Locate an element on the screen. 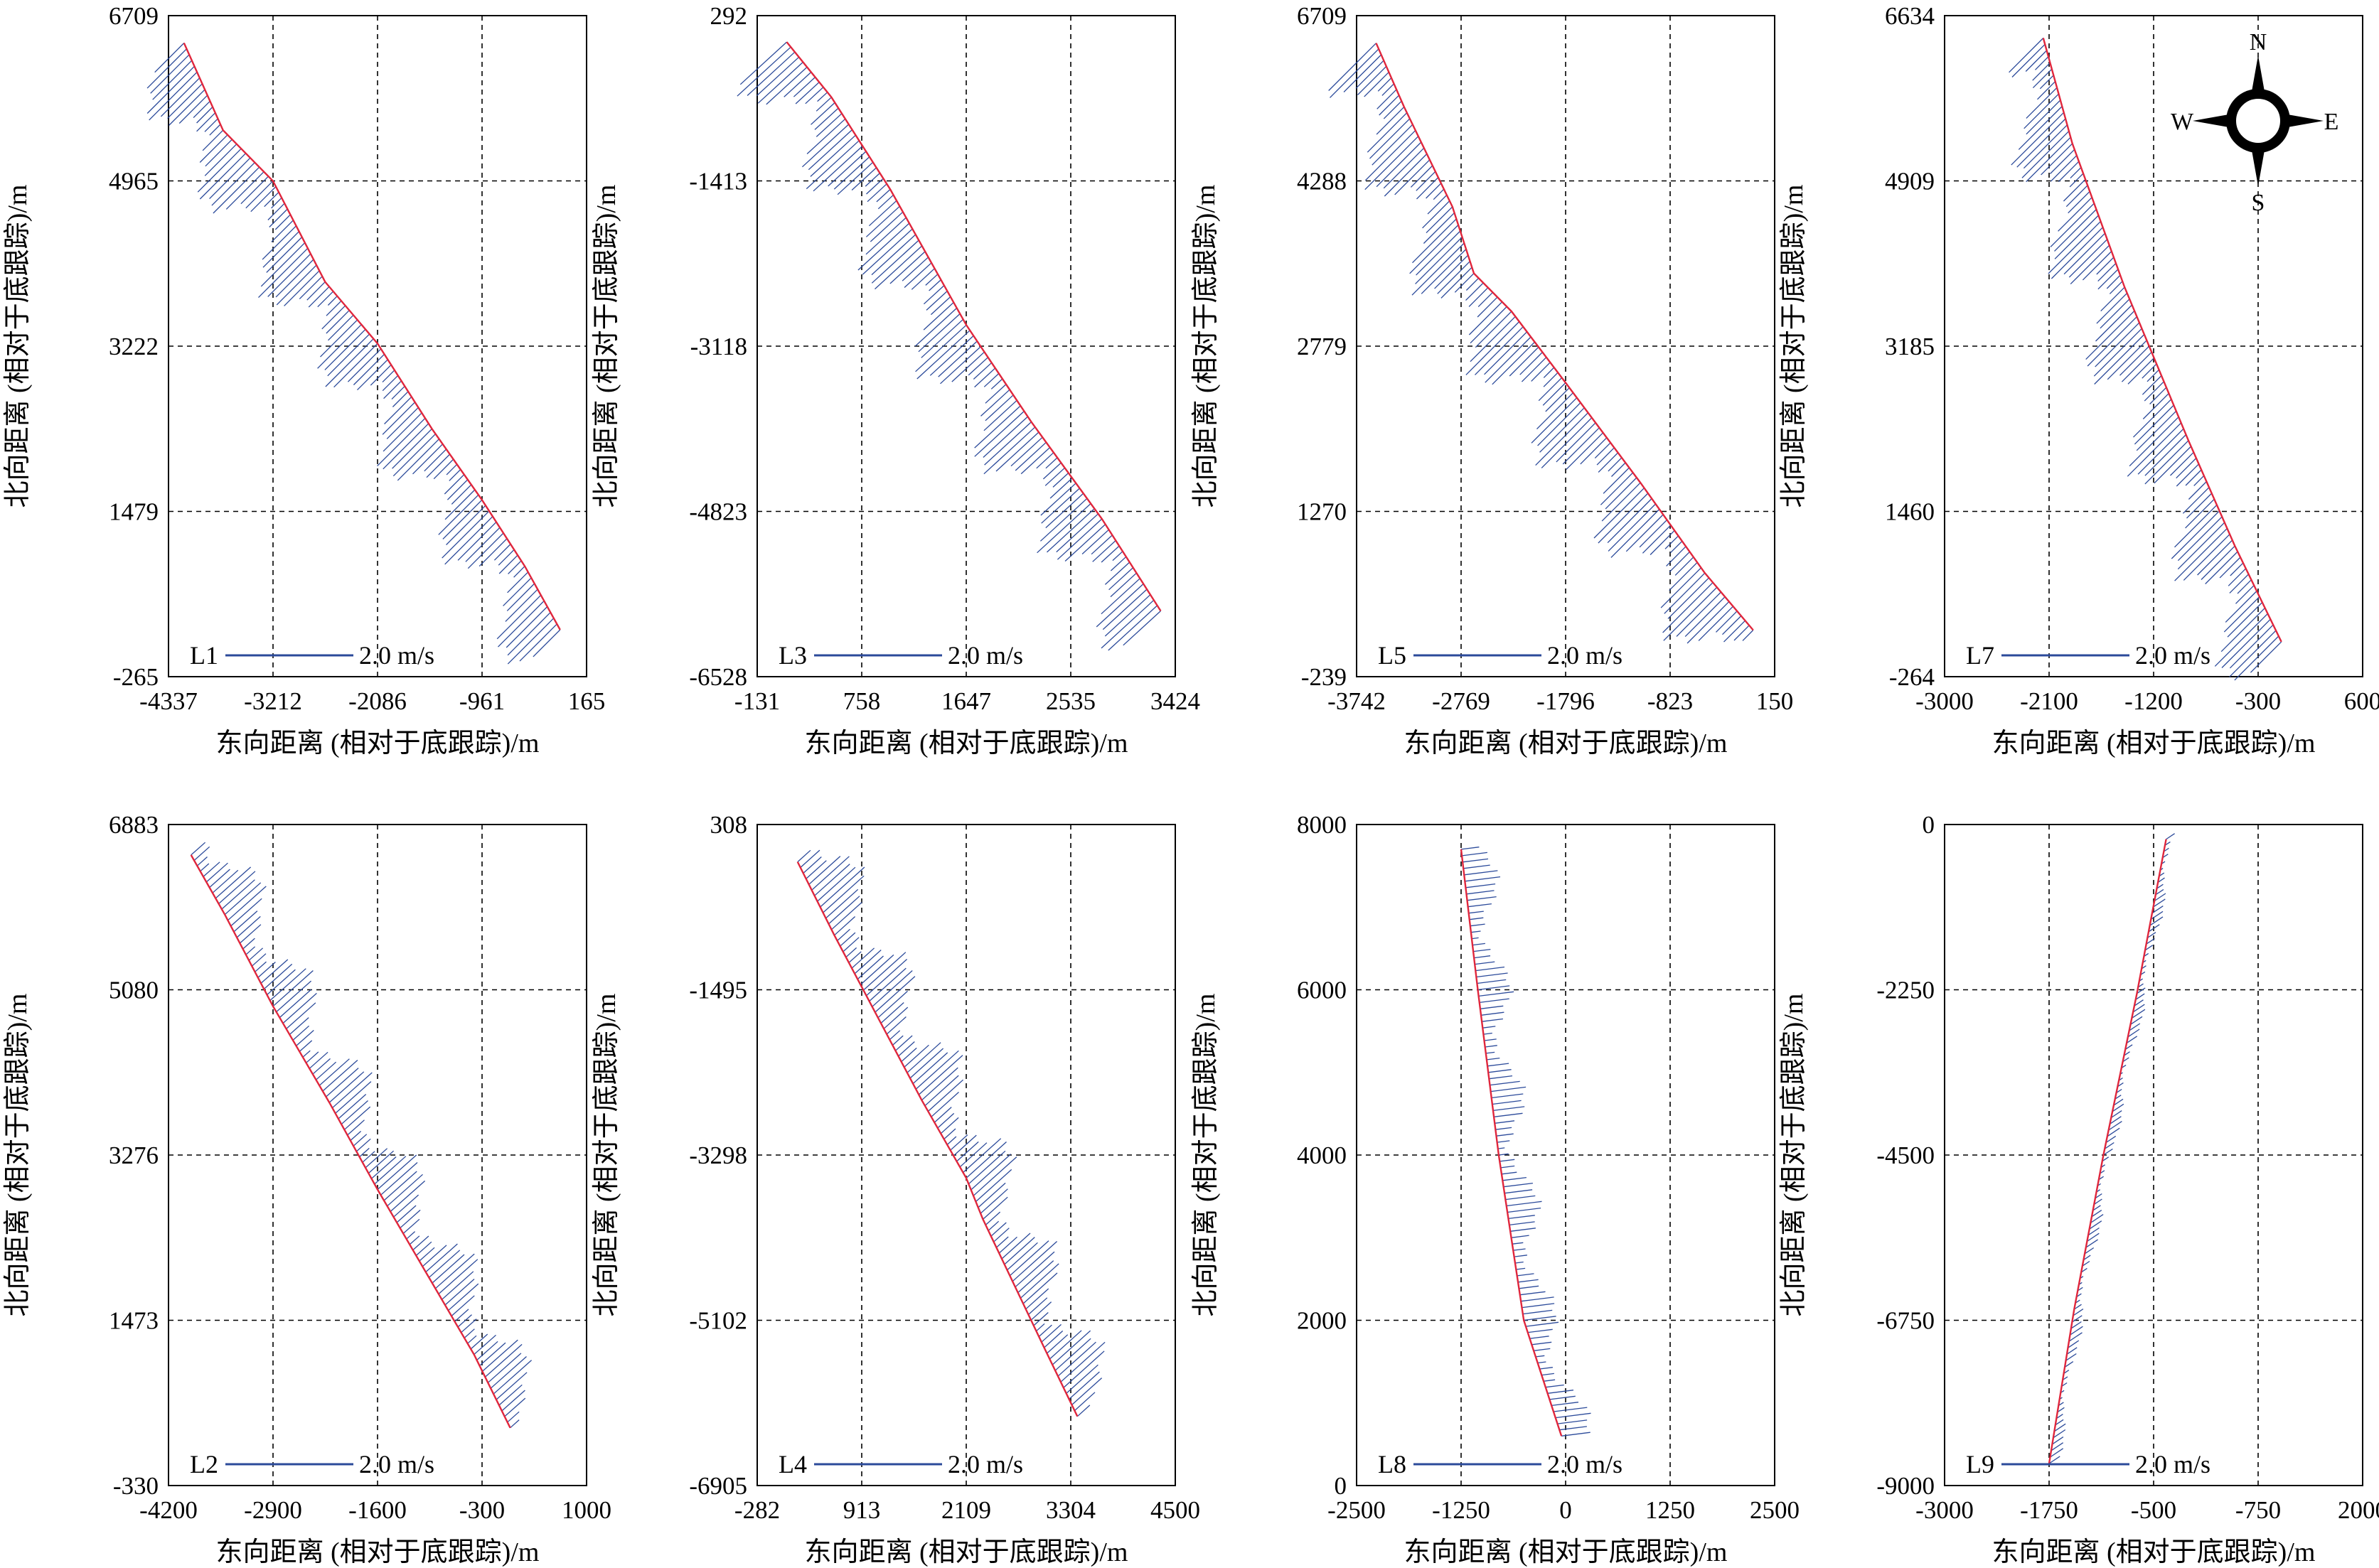  x-tick-label: -961 is located at coordinates (482, 701).